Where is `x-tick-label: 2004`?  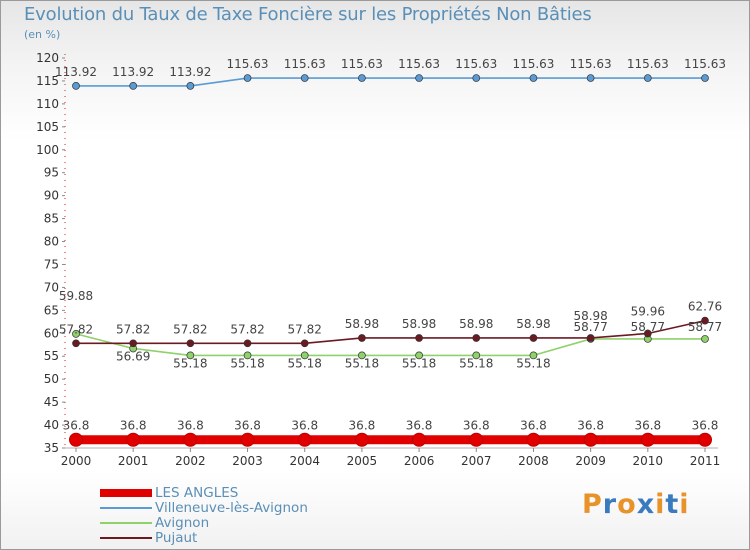 x-tick-label: 2004 is located at coordinates (304, 461).